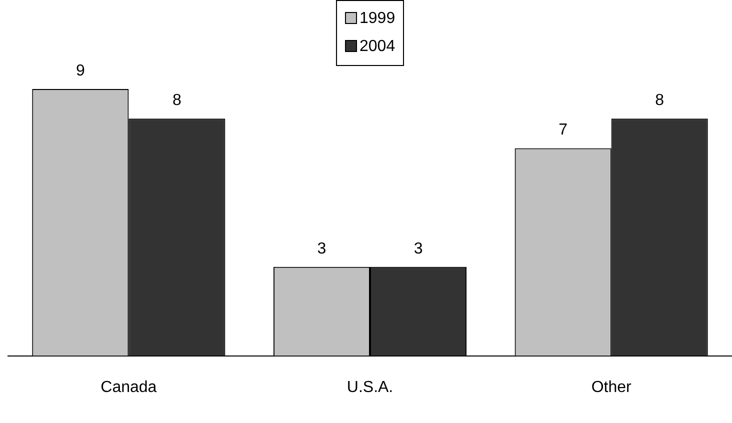 The height and width of the screenshot is (423, 732). Describe the element at coordinates (611, 387) in the screenshot. I see `x-tick-label: Other` at that location.